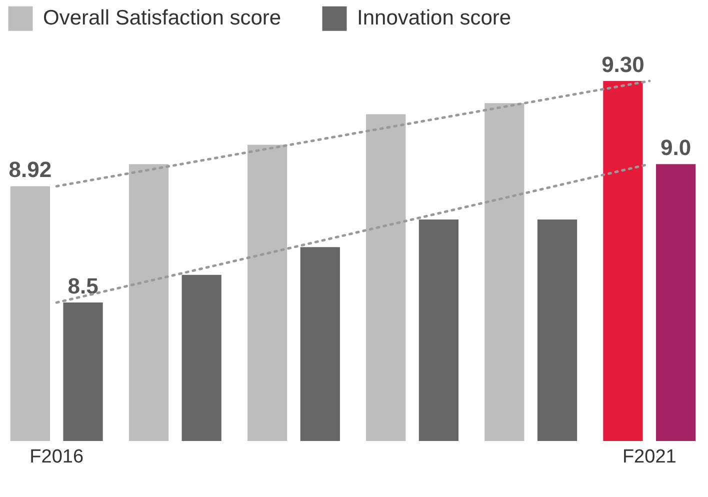 The height and width of the screenshot is (497, 708). I want to click on legend-label: Overall Satisfaction score, so click(162, 18).